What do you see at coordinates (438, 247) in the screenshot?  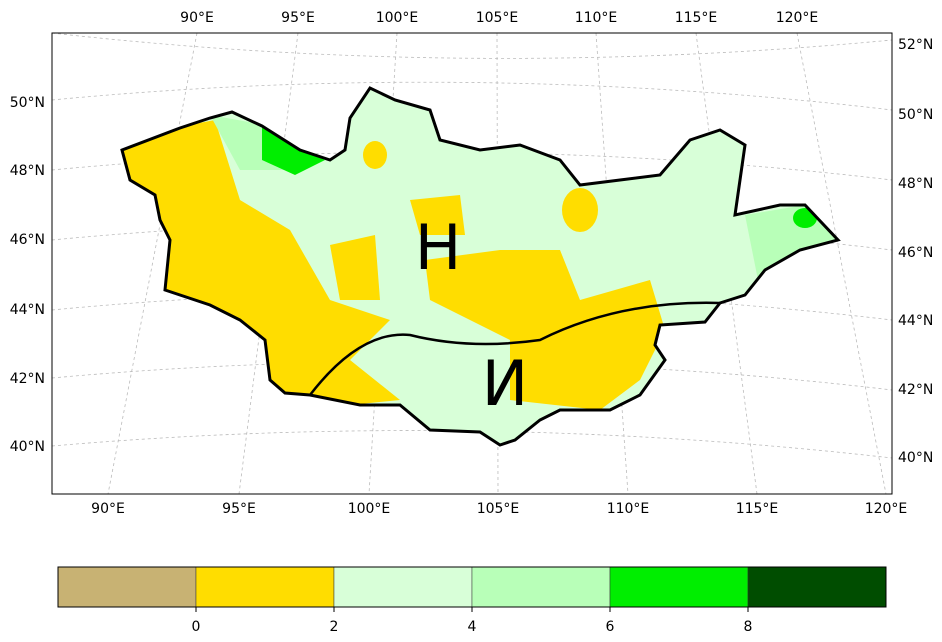 I see `annotation: Н` at bounding box center [438, 247].